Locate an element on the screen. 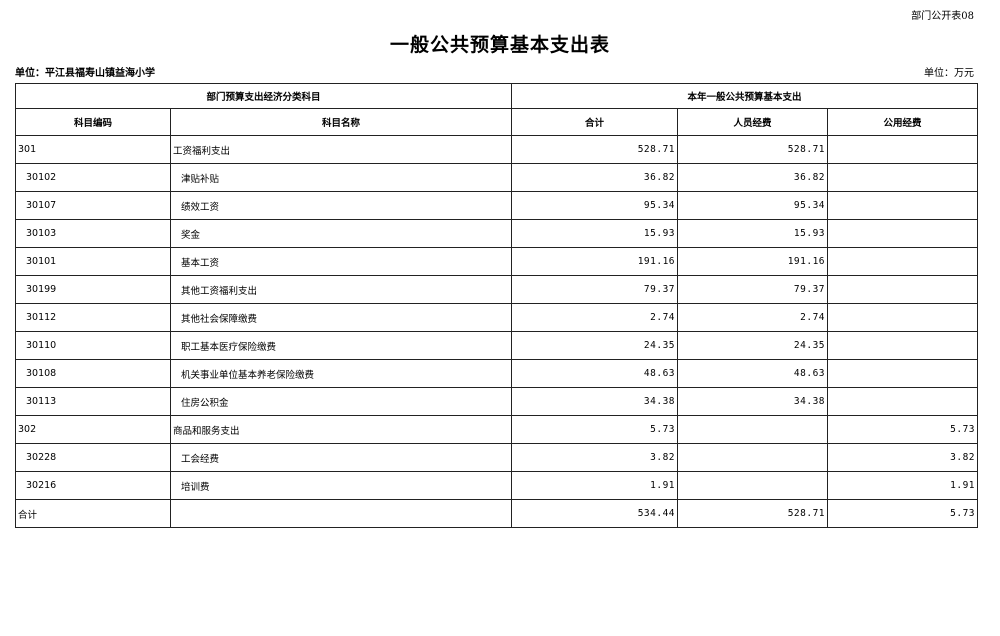 This screenshot has height=636, width=1000. cell-personnel: 34.38 is located at coordinates (753, 401).